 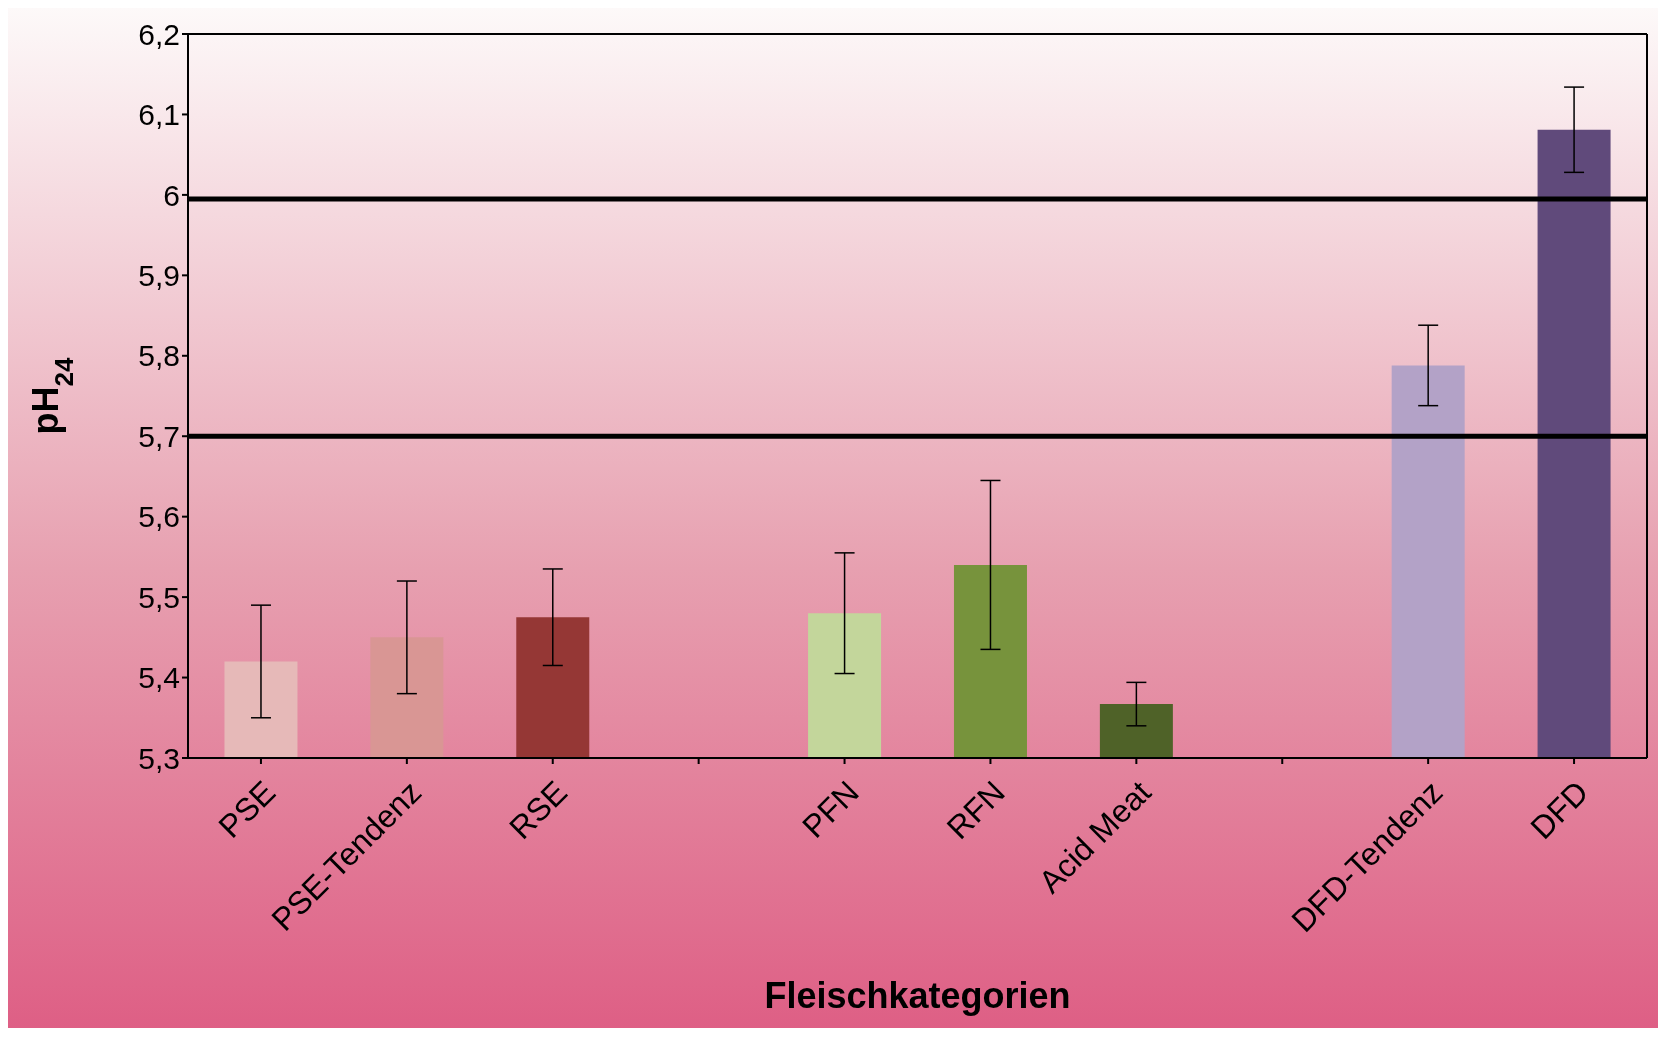 What do you see at coordinates (159, 356) in the screenshot?
I see `y-tick-label: 5,8` at bounding box center [159, 356].